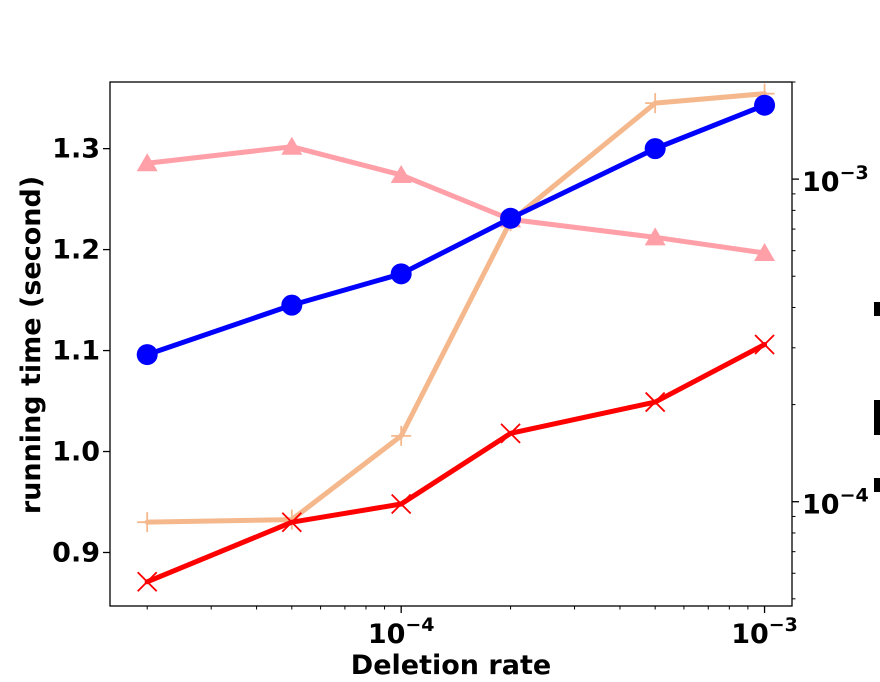 This screenshot has height=682, width=880. Describe the element at coordinates (835, 180) in the screenshot. I see `y2-tick-label-2: 10⁻³` at that location.